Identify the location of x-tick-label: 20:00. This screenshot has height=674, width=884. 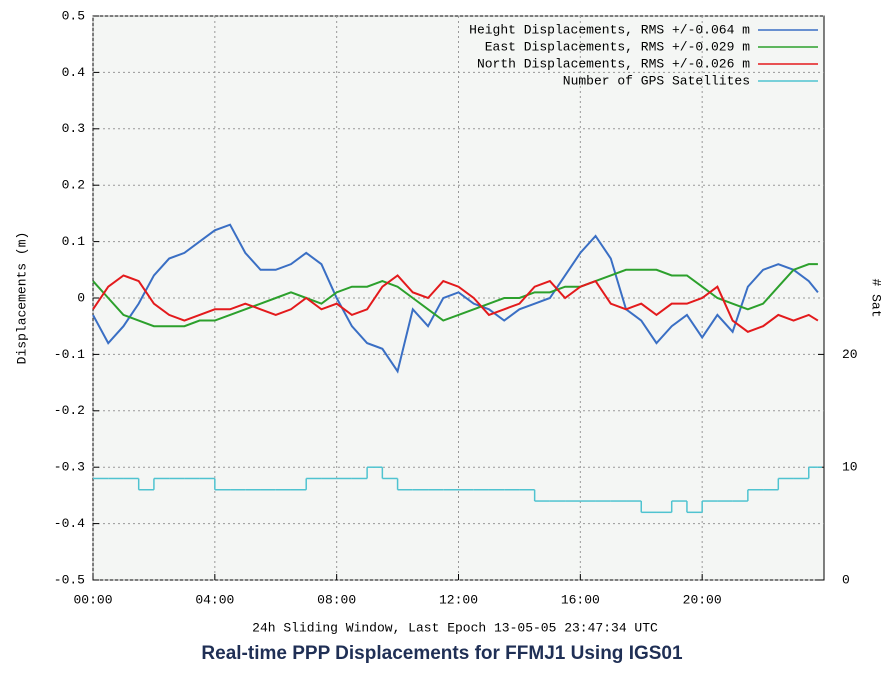
(702, 599).